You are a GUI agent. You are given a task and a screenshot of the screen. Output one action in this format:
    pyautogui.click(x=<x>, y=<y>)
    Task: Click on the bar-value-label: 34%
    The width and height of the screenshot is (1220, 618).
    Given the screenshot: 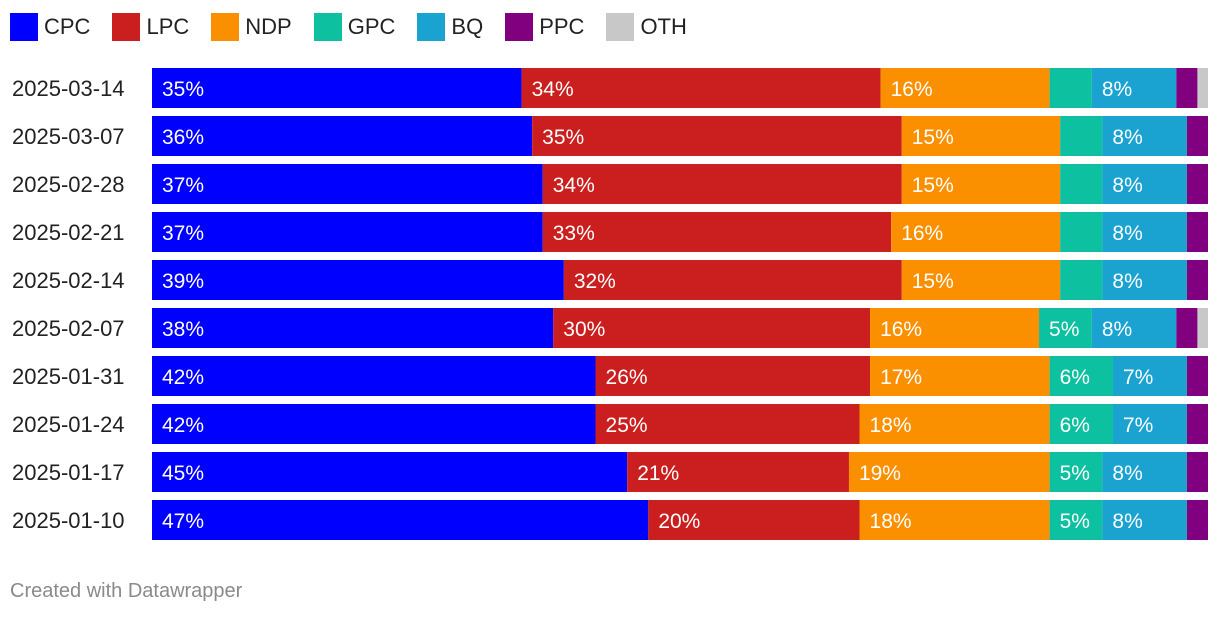 What is the action you would take?
    pyautogui.click(x=574, y=185)
    